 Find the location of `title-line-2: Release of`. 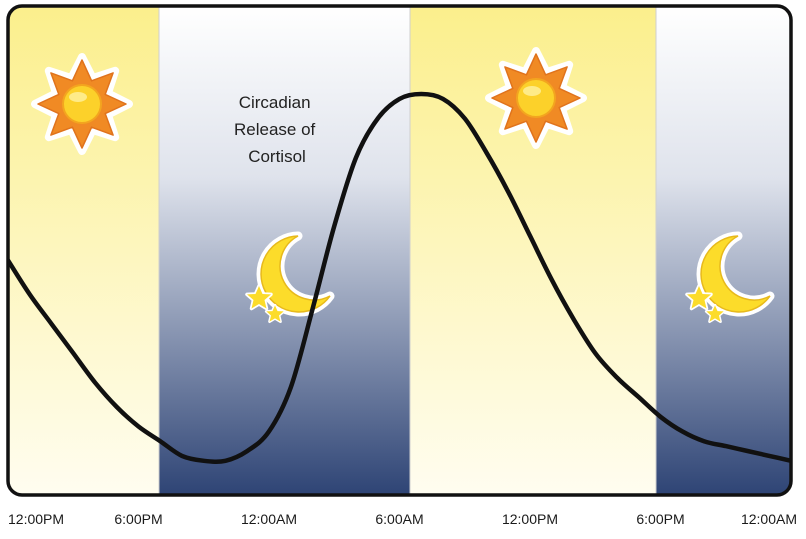

title-line-2: Release of is located at coordinates (275, 129).